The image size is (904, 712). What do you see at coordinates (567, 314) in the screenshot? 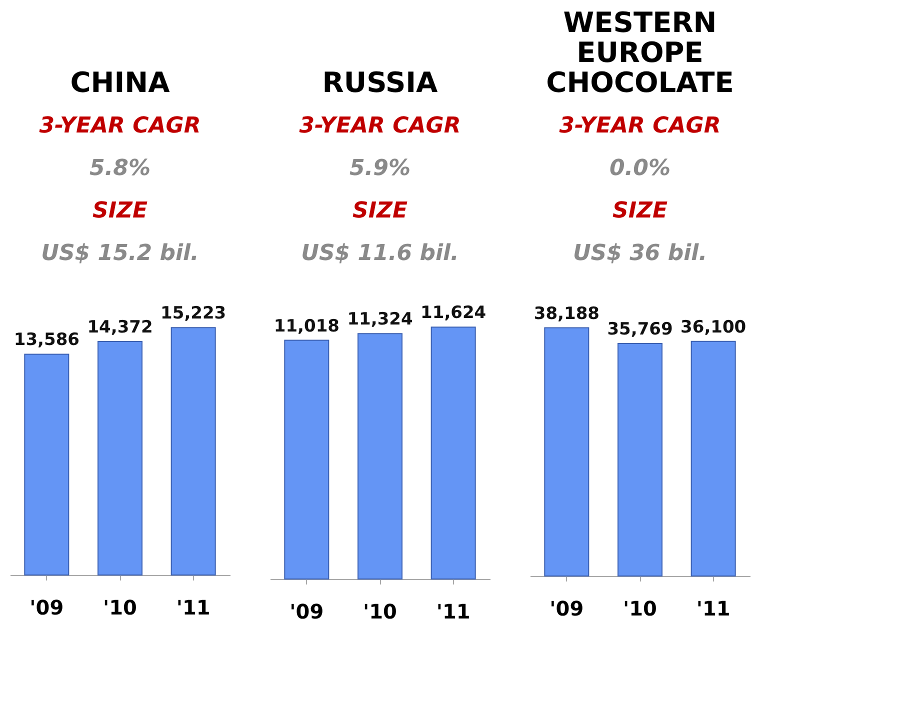
I see `data-label: 38,188` at bounding box center [567, 314].